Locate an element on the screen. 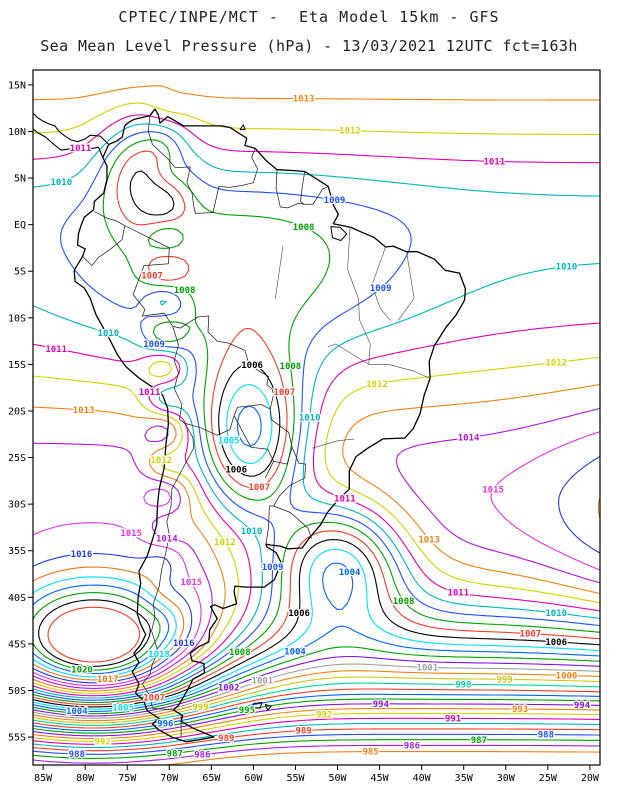 The image size is (618, 800). lon-tick-label: 80W is located at coordinates (85, 778).